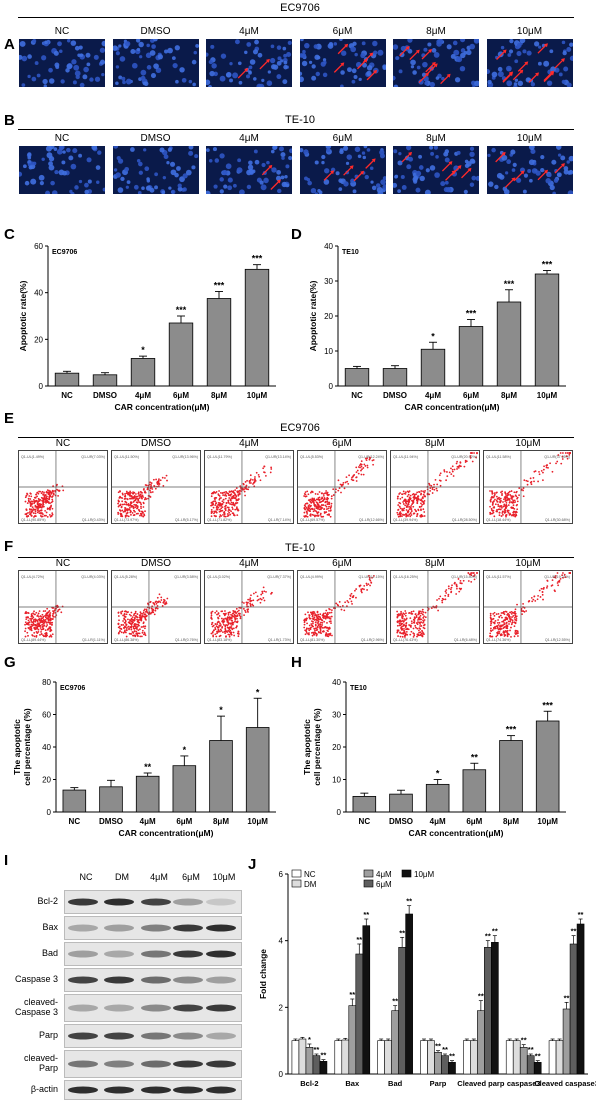 The image size is (599, 1114). I want to click on quadrant-label: Q1-UR(13.96%), so click(185, 457).